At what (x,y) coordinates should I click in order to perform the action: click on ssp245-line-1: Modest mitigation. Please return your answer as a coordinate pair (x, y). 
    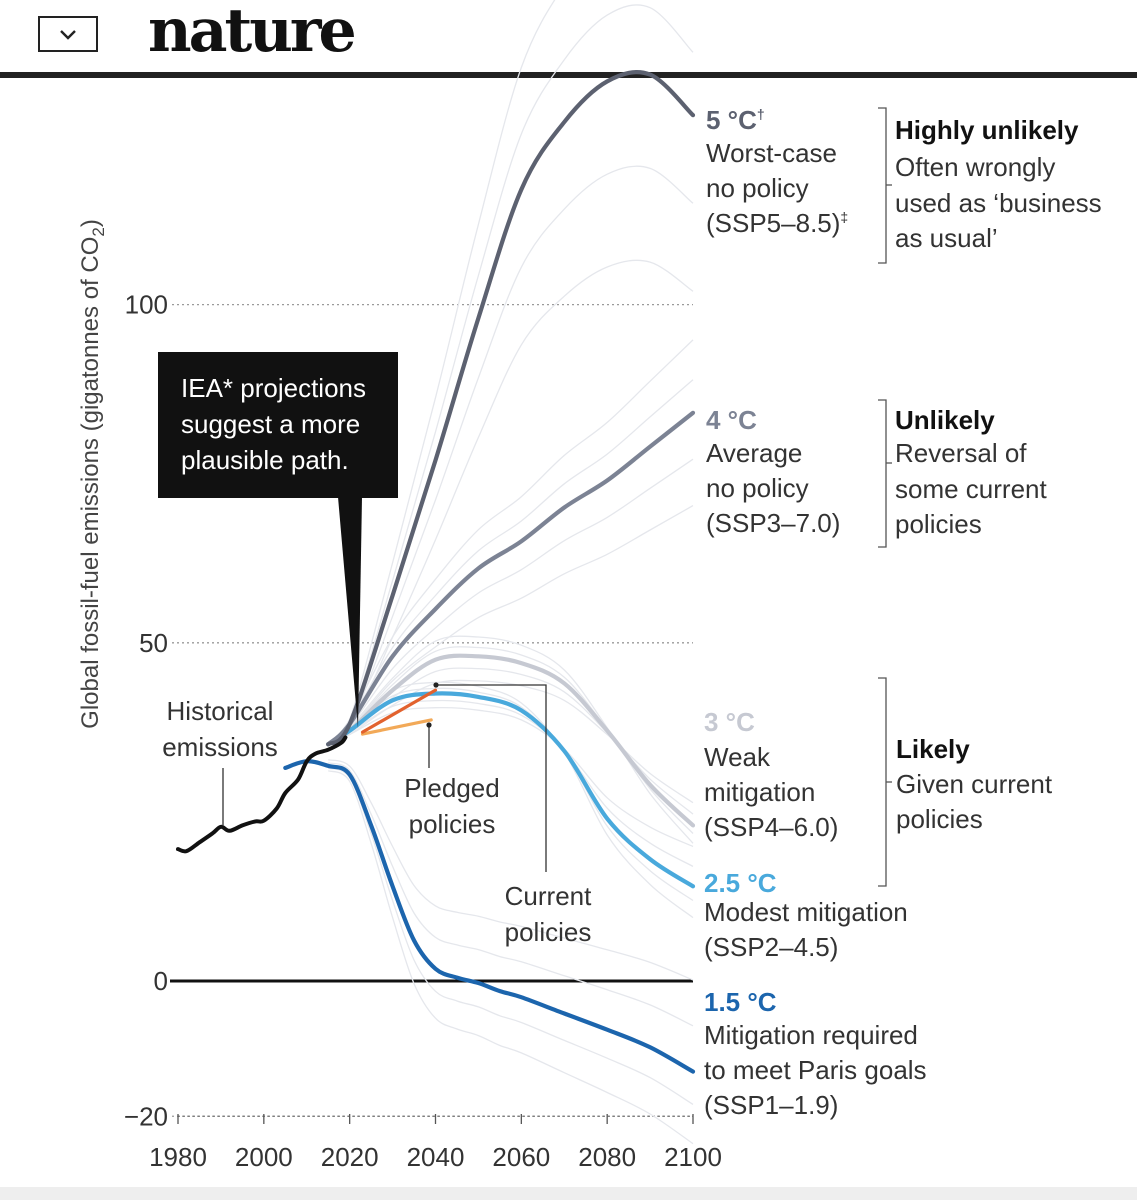
    Looking at the image, I should click on (806, 912).